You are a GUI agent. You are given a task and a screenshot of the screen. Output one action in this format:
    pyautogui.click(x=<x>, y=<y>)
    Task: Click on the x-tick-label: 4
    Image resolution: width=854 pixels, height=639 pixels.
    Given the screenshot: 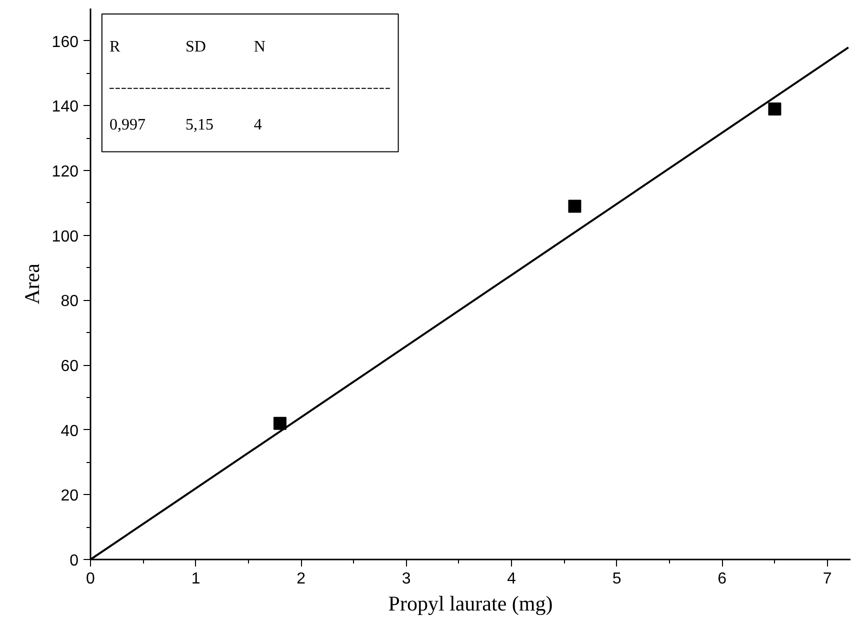 What is the action you would take?
    pyautogui.click(x=511, y=579)
    